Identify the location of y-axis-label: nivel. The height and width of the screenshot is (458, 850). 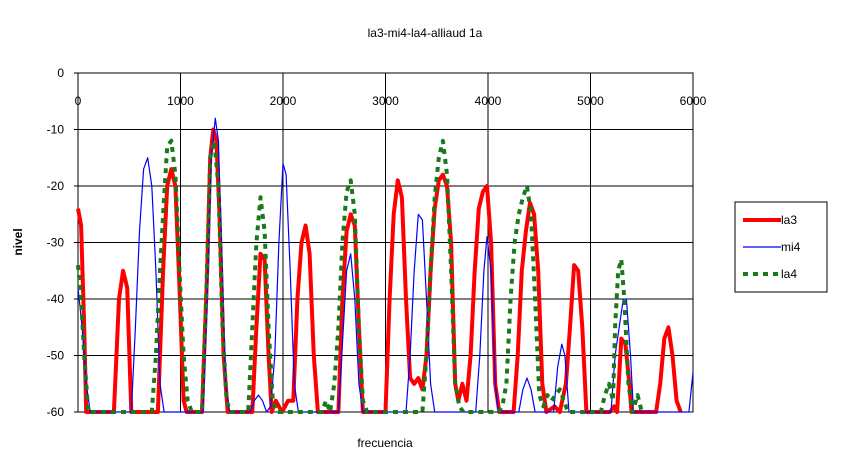
(18, 241).